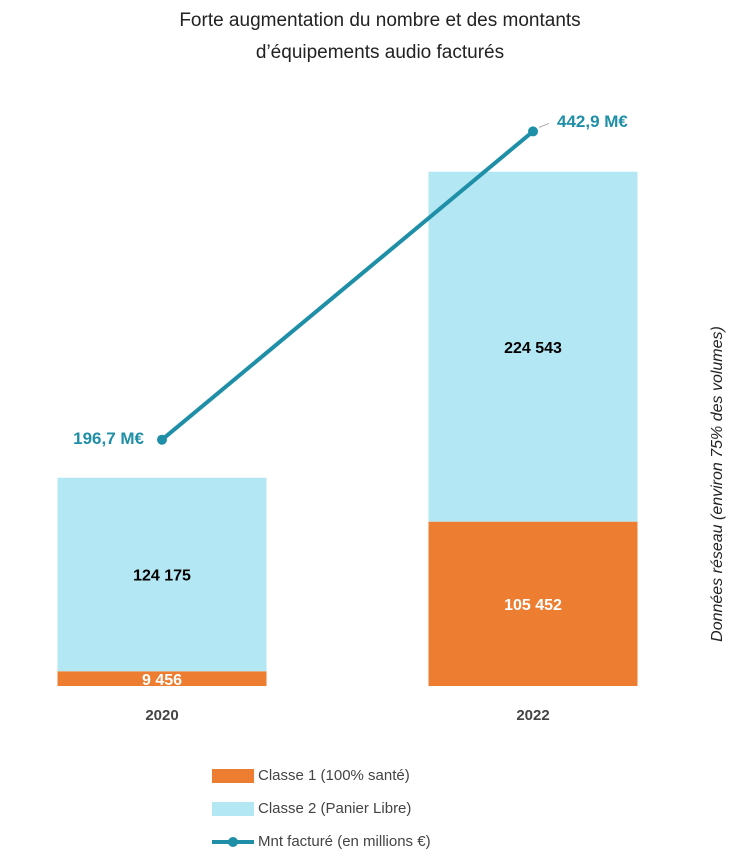 The height and width of the screenshot is (863, 737). Describe the element at coordinates (334, 775) in the screenshot. I see `legend-label: Classe 1 (100% santé)` at that location.